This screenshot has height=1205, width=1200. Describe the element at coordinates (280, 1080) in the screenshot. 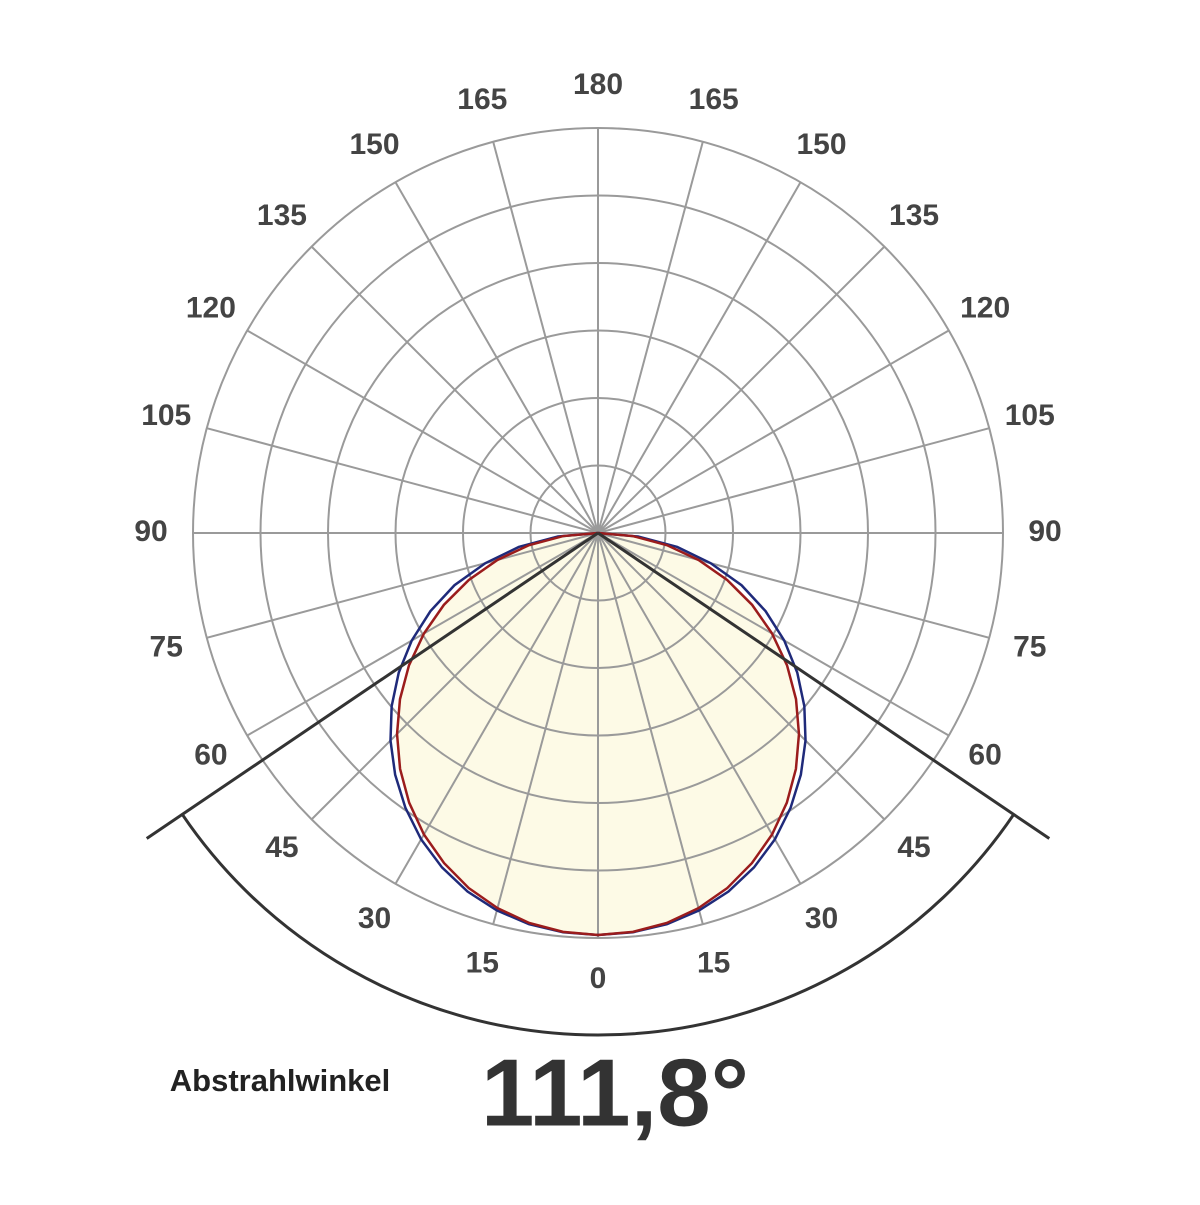

I see `beam-angle-title: Abstrahlwinkel` at that location.